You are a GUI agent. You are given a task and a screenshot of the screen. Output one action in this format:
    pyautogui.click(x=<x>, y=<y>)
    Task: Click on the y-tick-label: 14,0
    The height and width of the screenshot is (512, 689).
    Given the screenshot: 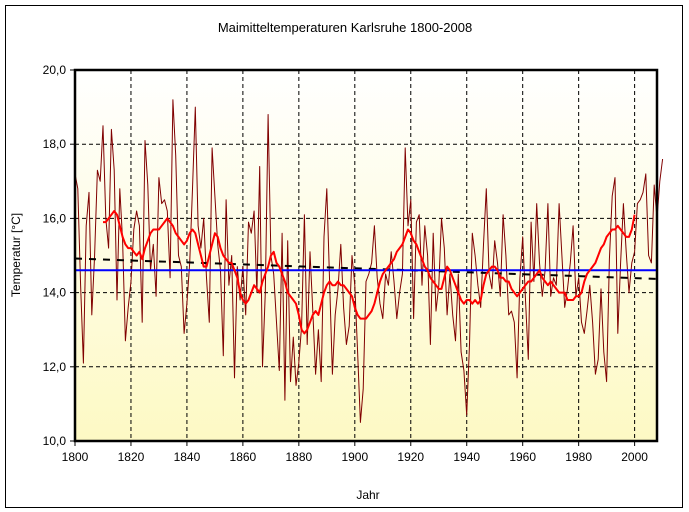 What is the action you would take?
    pyautogui.click(x=55, y=293)
    